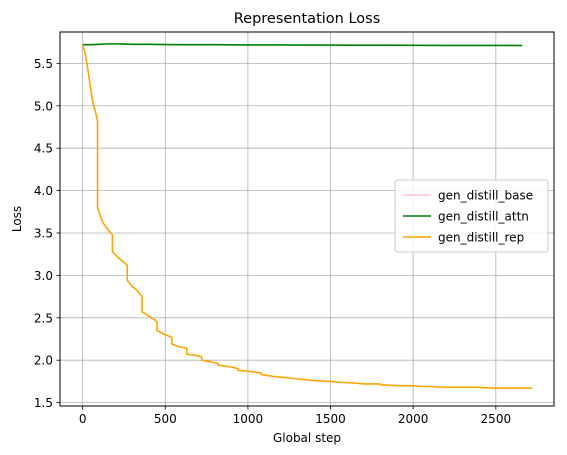 This screenshot has width=567, height=455. What do you see at coordinates (485, 196) in the screenshot?
I see `legend-entry-label: gen_distill_base` at bounding box center [485, 196].